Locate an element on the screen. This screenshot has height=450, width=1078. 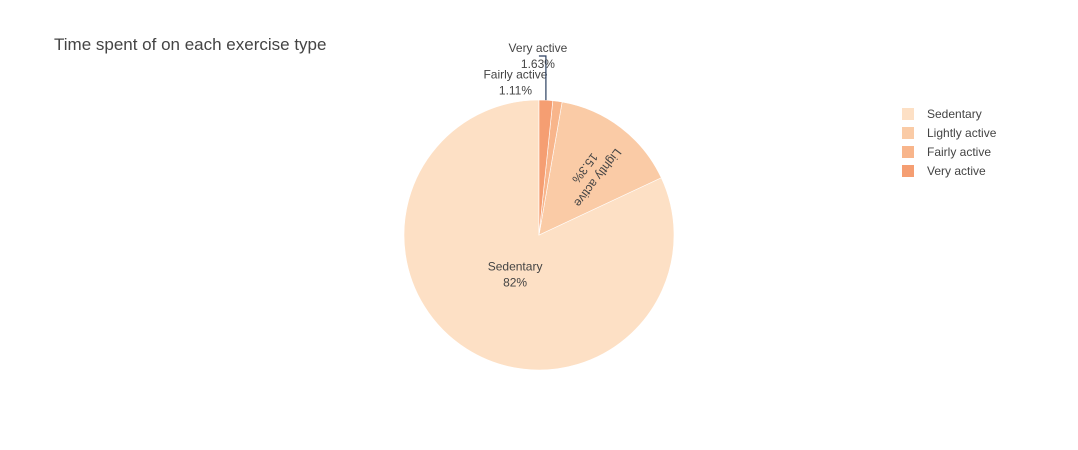
legend-swatch-fairly-active is located at coordinates (908, 152).